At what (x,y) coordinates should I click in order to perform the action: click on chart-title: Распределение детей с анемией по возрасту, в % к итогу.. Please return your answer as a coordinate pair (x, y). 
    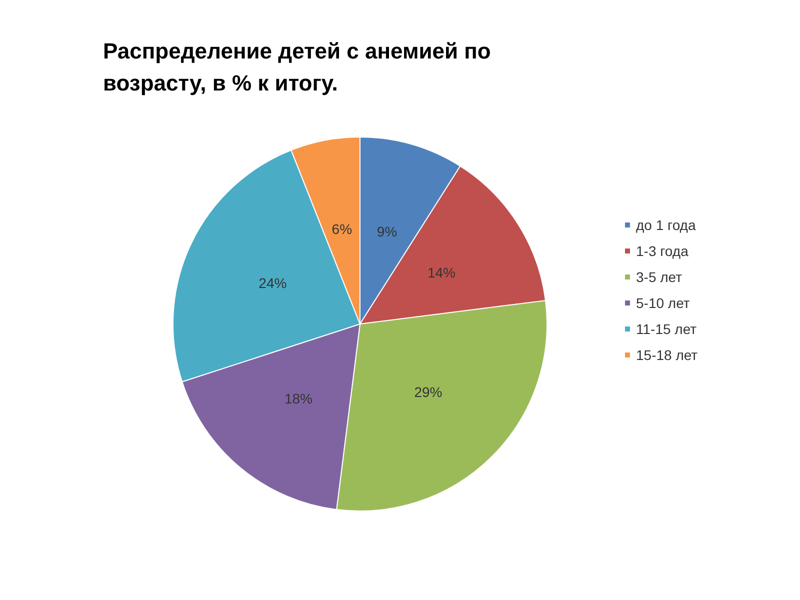
    Looking at the image, I should click on (300, 67).